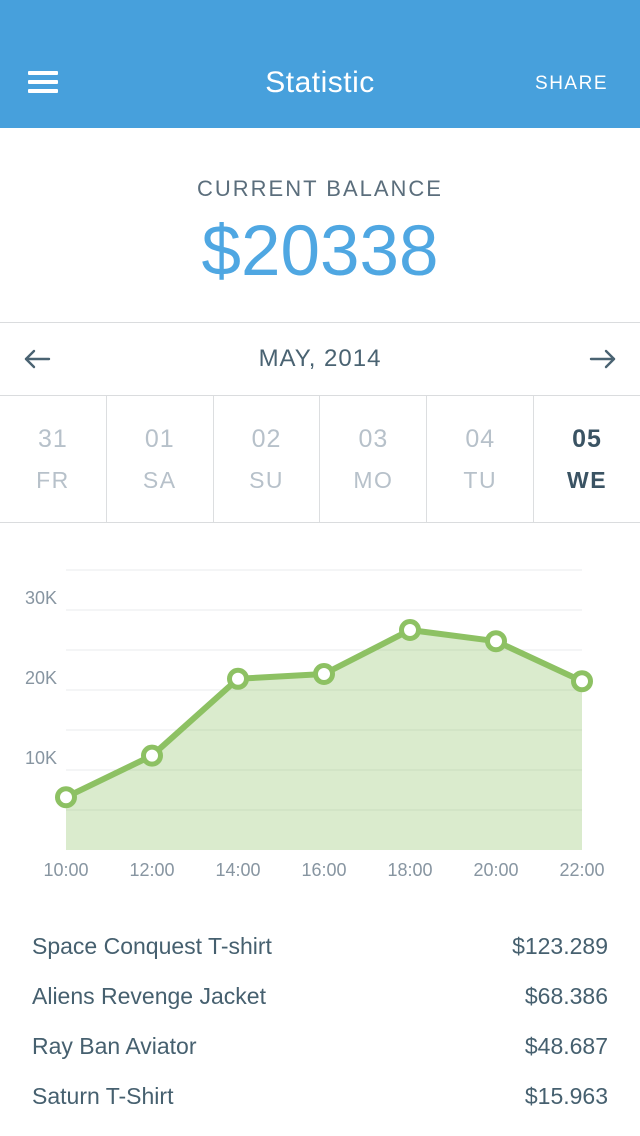 Image resolution: width=640 pixels, height=1136 pixels. What do you see at coordinates (320, 996) in the screenshot?
I see `list-item: Aliens Revenge Jacket $68.386` at bounding box center [320, 996].